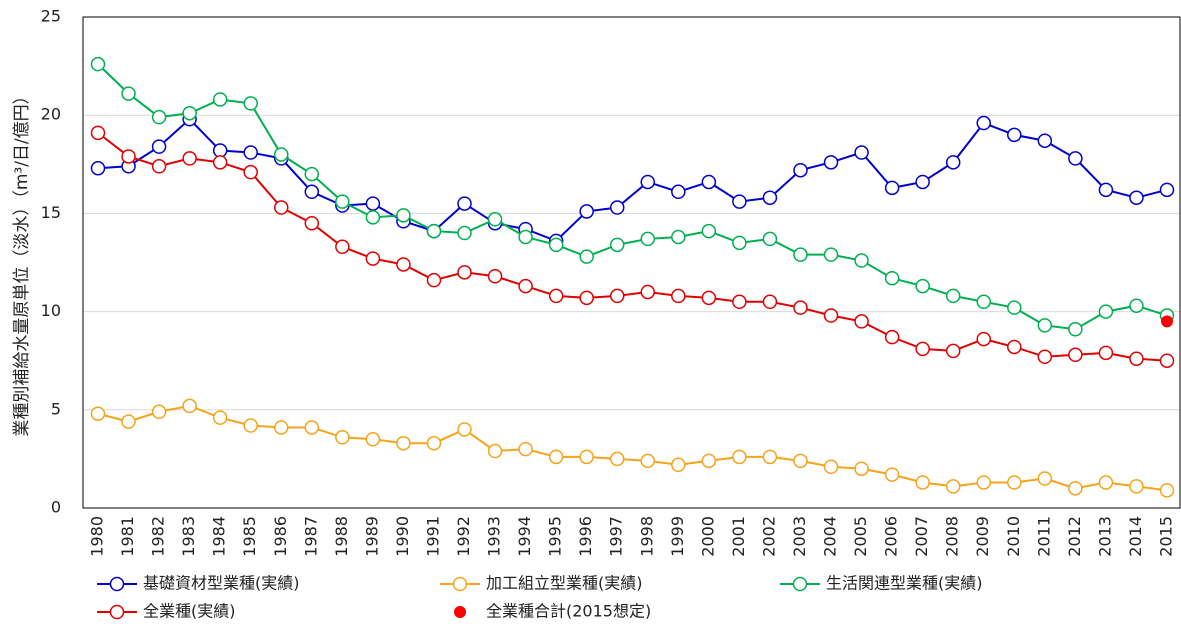 The image size is (1181, 624). I want to click on y-tick-label: 5, so click(56, 408).